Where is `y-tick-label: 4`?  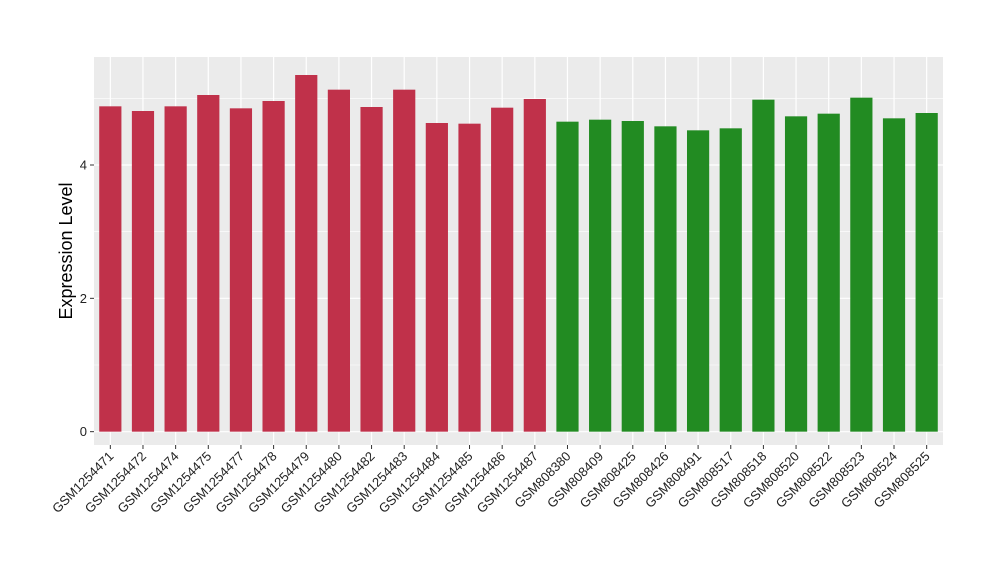 y-tick-label: 4 is located at coordinates (83, 165).